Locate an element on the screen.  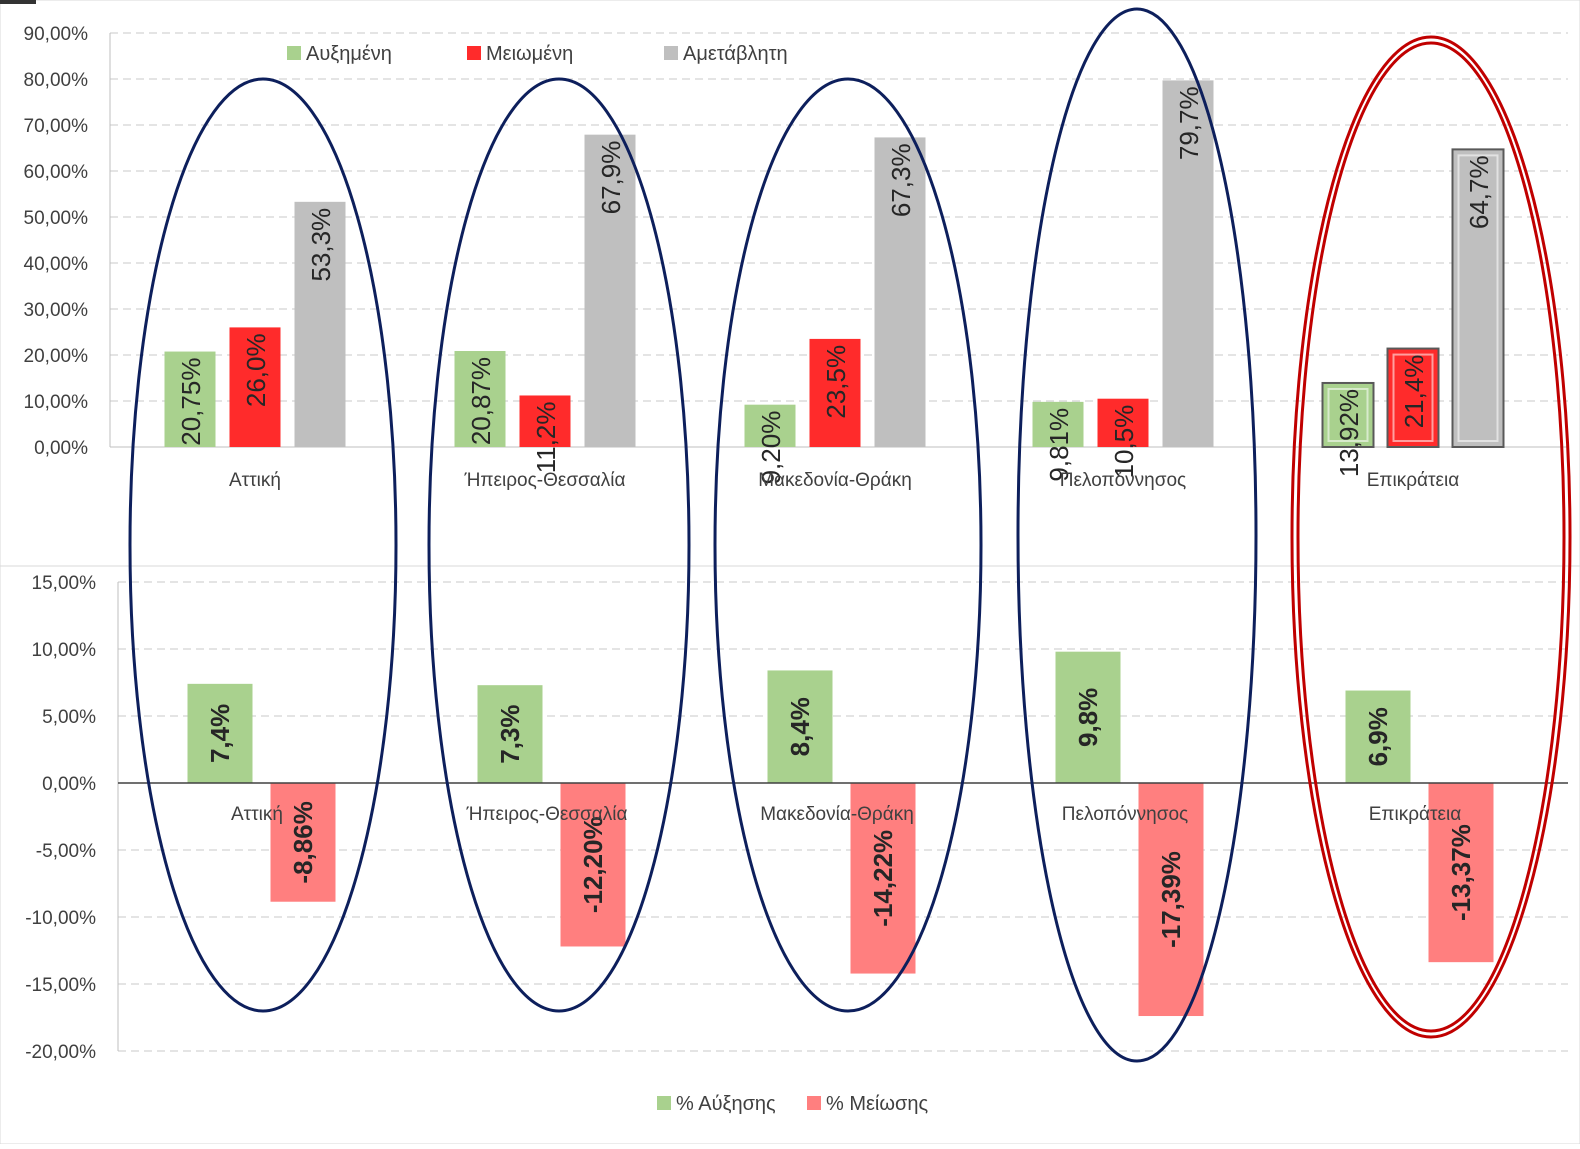
chart1-ytick-label: 20,00% is located at coordinates (56, 356).